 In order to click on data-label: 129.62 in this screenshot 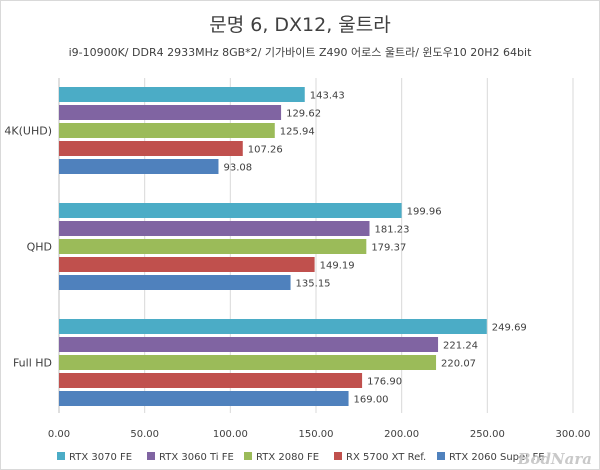, I will do `click(303, 114)`.